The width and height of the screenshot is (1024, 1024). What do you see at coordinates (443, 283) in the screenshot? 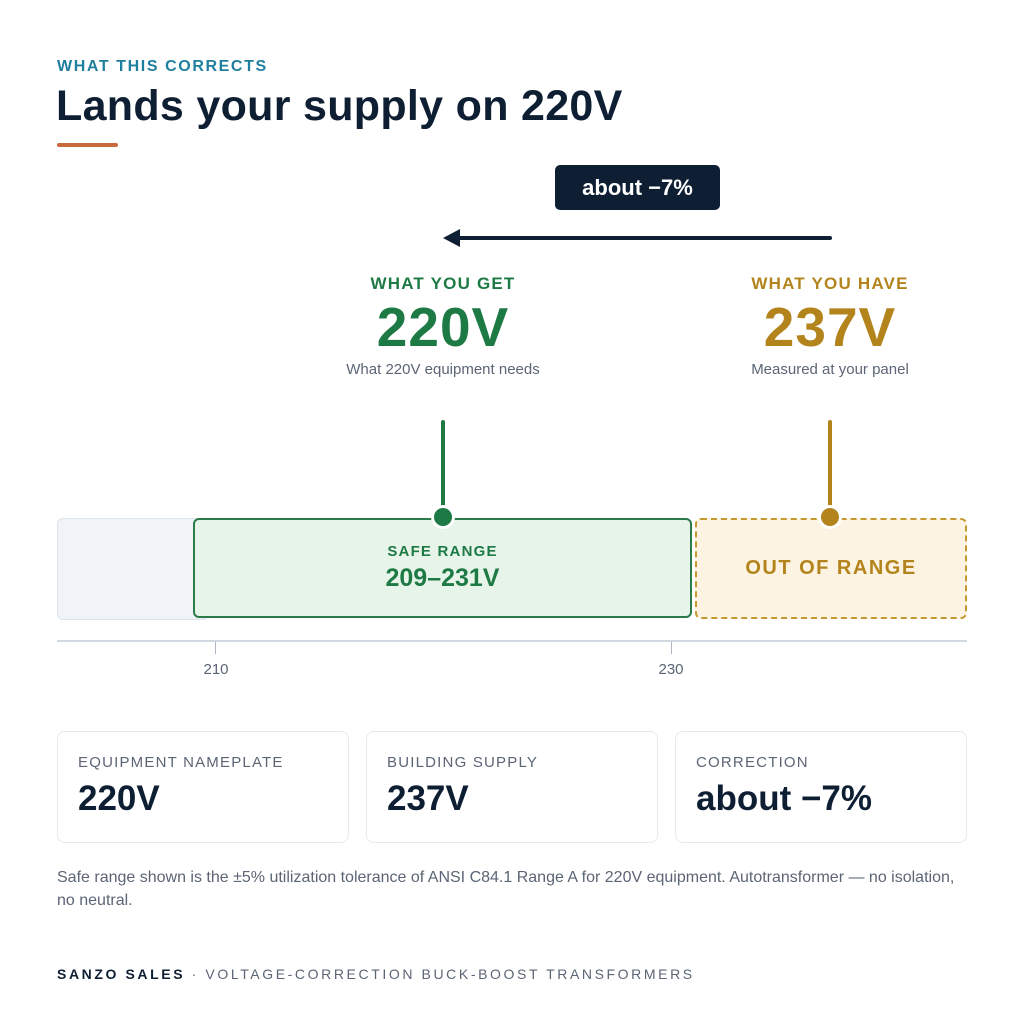
I see `get-label: WHAT YOU GET` at bounding box center [443, 283].